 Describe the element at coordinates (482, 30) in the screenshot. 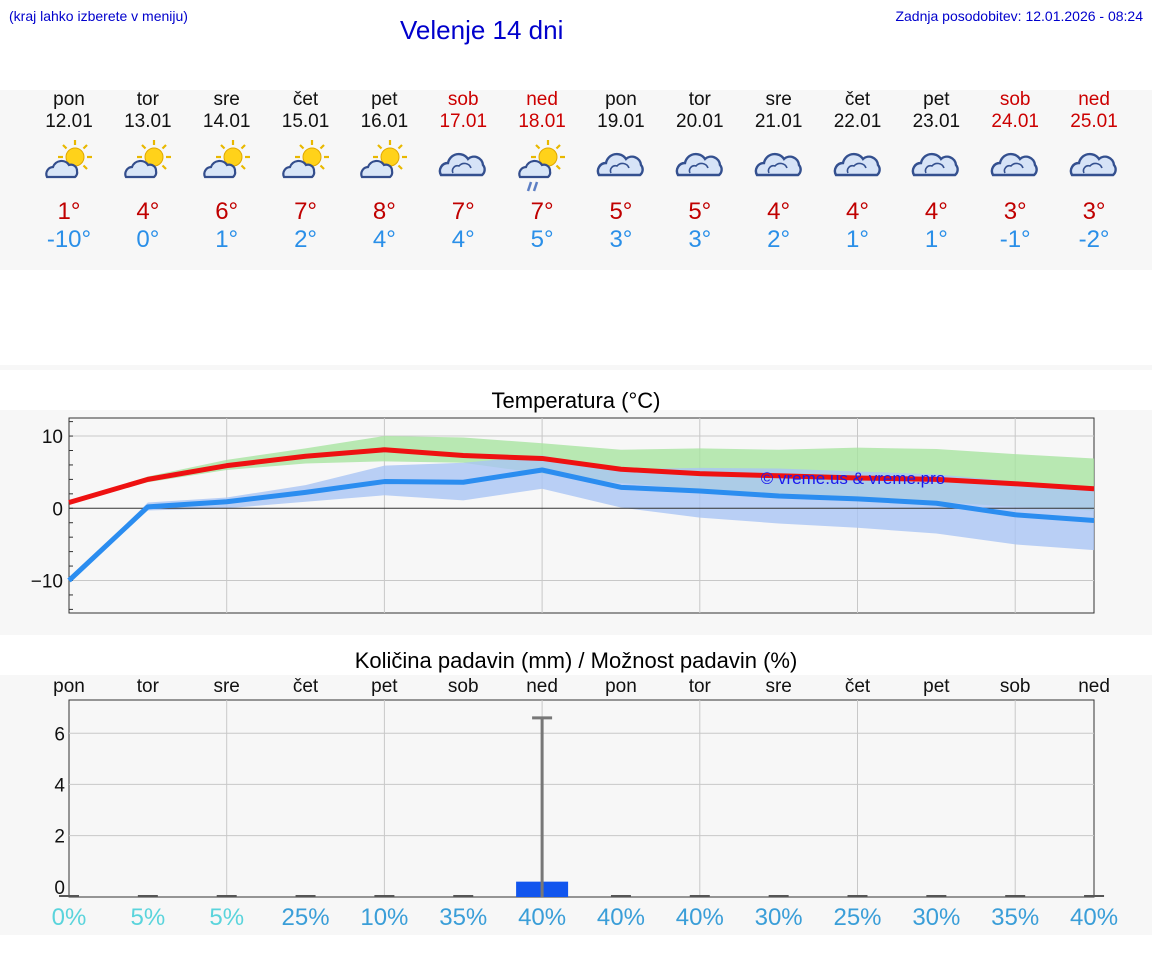

I see `page-title: Velenje 14 dni` at that location.